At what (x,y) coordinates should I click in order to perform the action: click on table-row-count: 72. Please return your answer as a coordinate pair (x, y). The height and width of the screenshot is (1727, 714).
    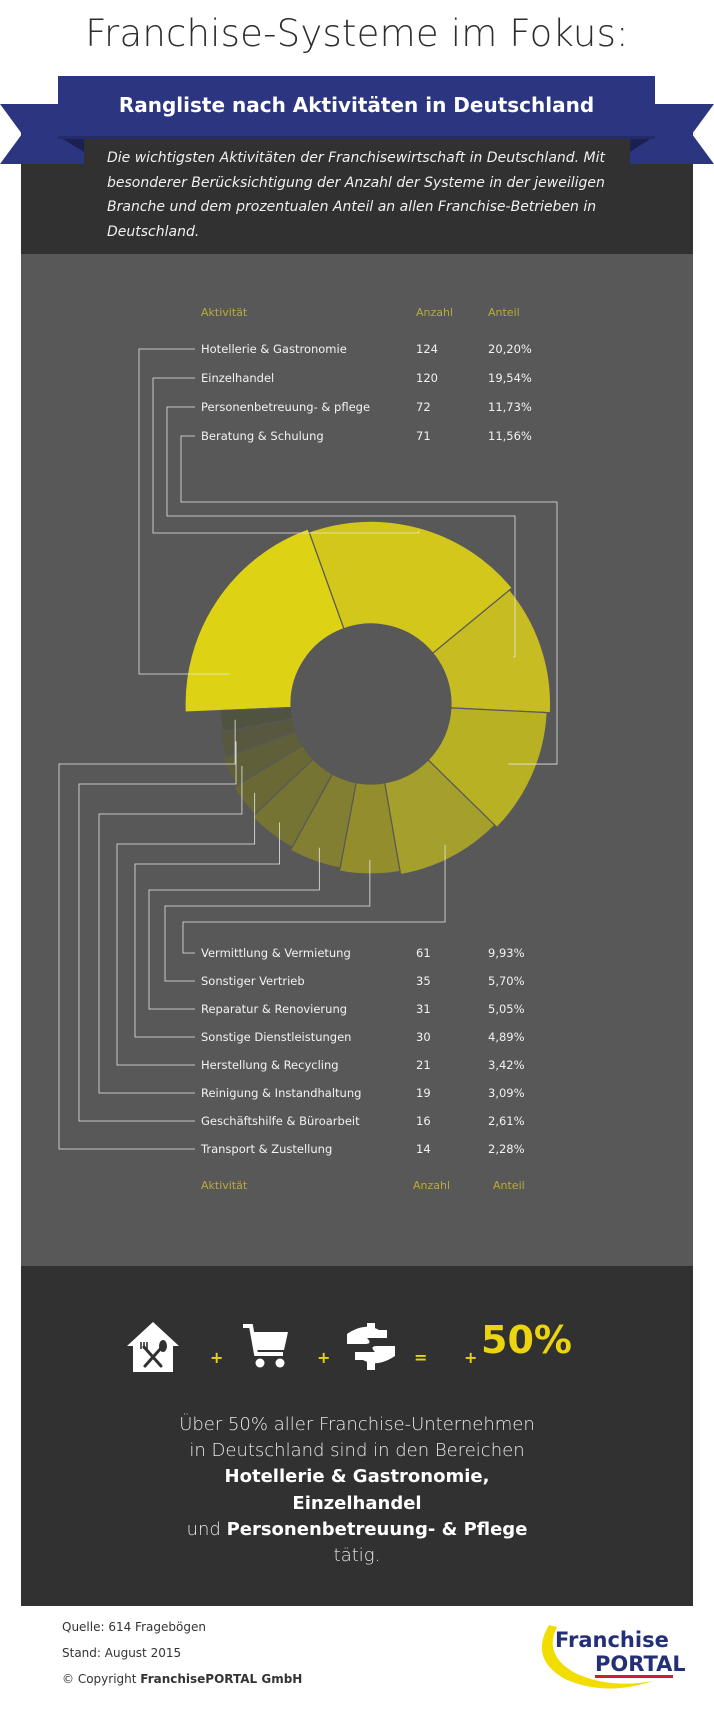
    Looking at the image, I should click on (423, 407).